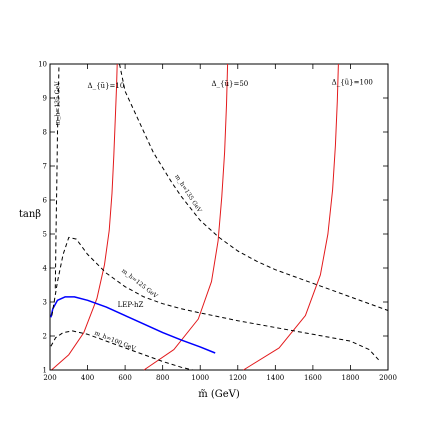 The image size is (436, 436). Describe the element at coordinates (139, 283) in the screenshot. I see `annotation-6: m_h=125 GeV` at that location.